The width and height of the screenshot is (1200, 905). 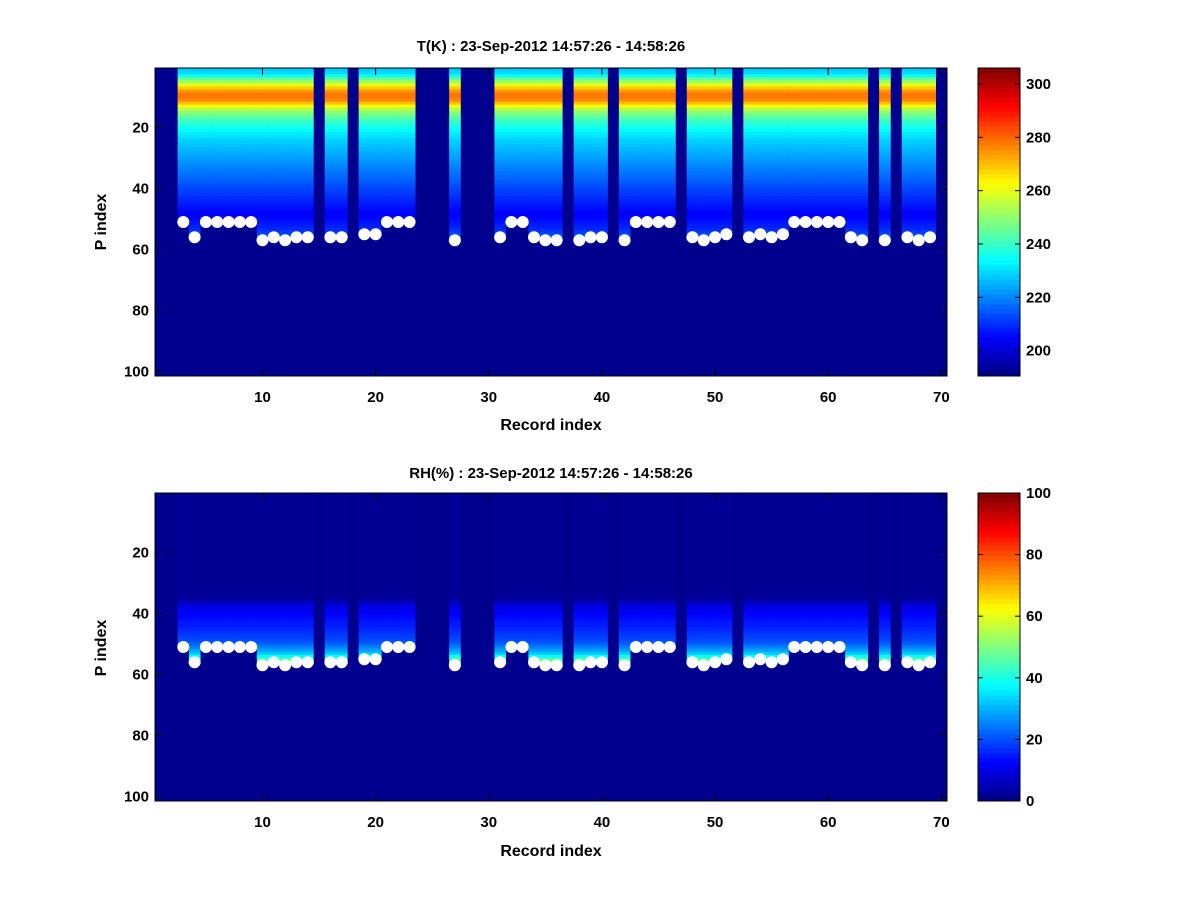 I want to click on surface-marker, so click(x=217, y=222).